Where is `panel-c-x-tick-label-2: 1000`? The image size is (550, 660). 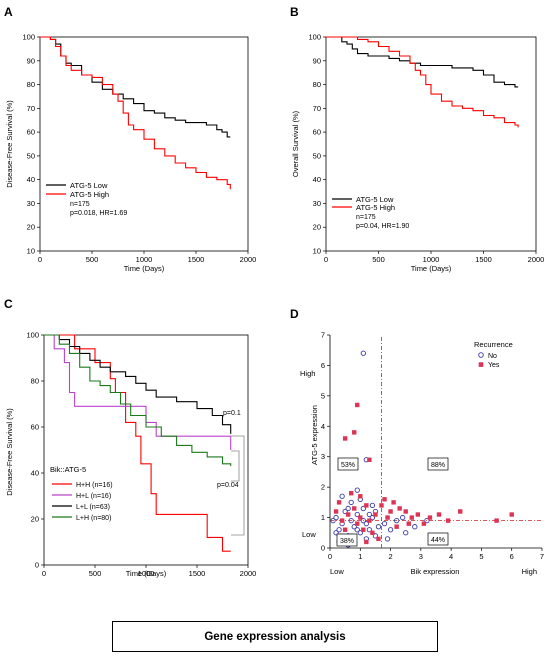
panel-c-x-tick-label-2: 1000 is located at coordinates (146, 573).